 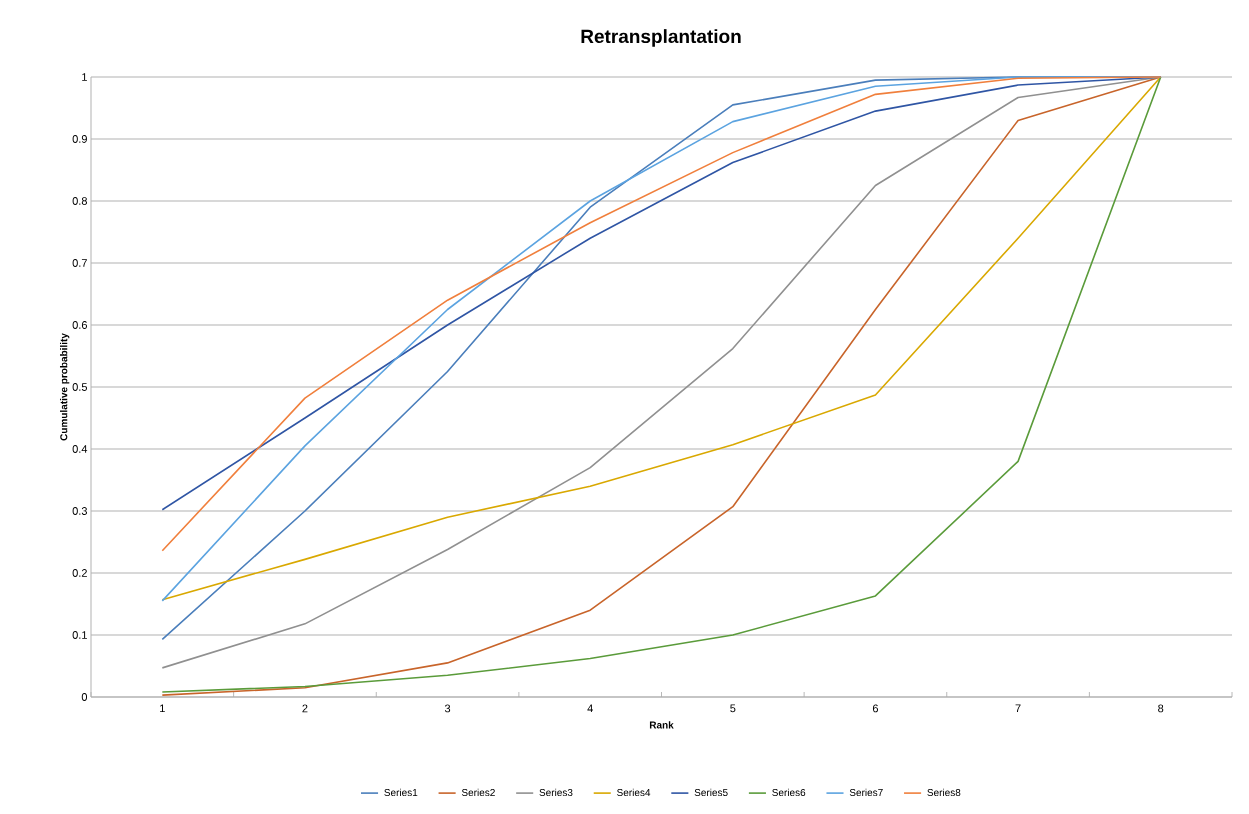 What do you see at coordinates (590, 708) in the screenshot?
I see `x-tick-label: 4` at bounding box center [590, 708].